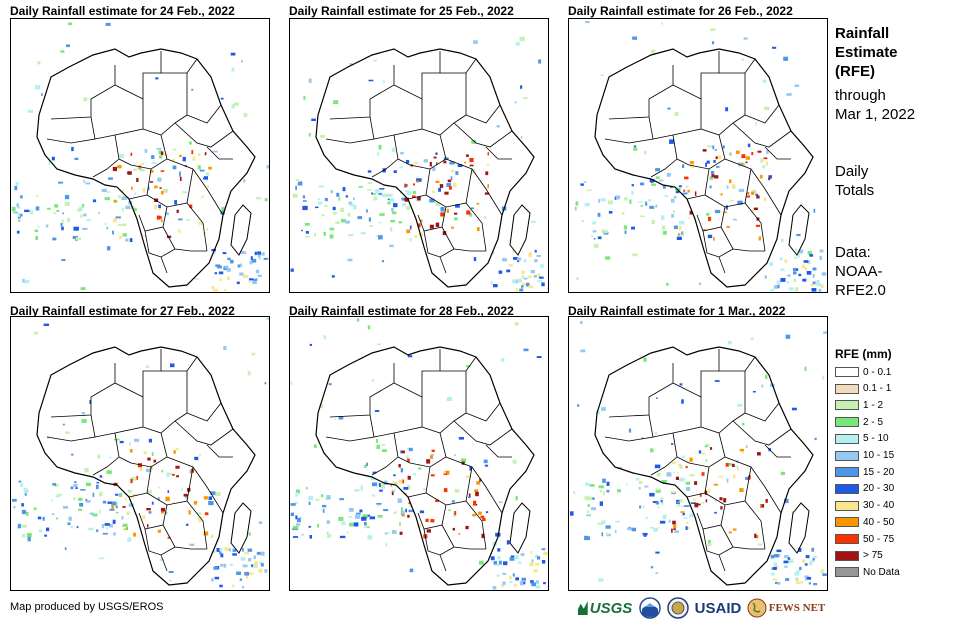 This screenshot has height=626, width=967. I want to click on legend-swatch, so click(847, 372).